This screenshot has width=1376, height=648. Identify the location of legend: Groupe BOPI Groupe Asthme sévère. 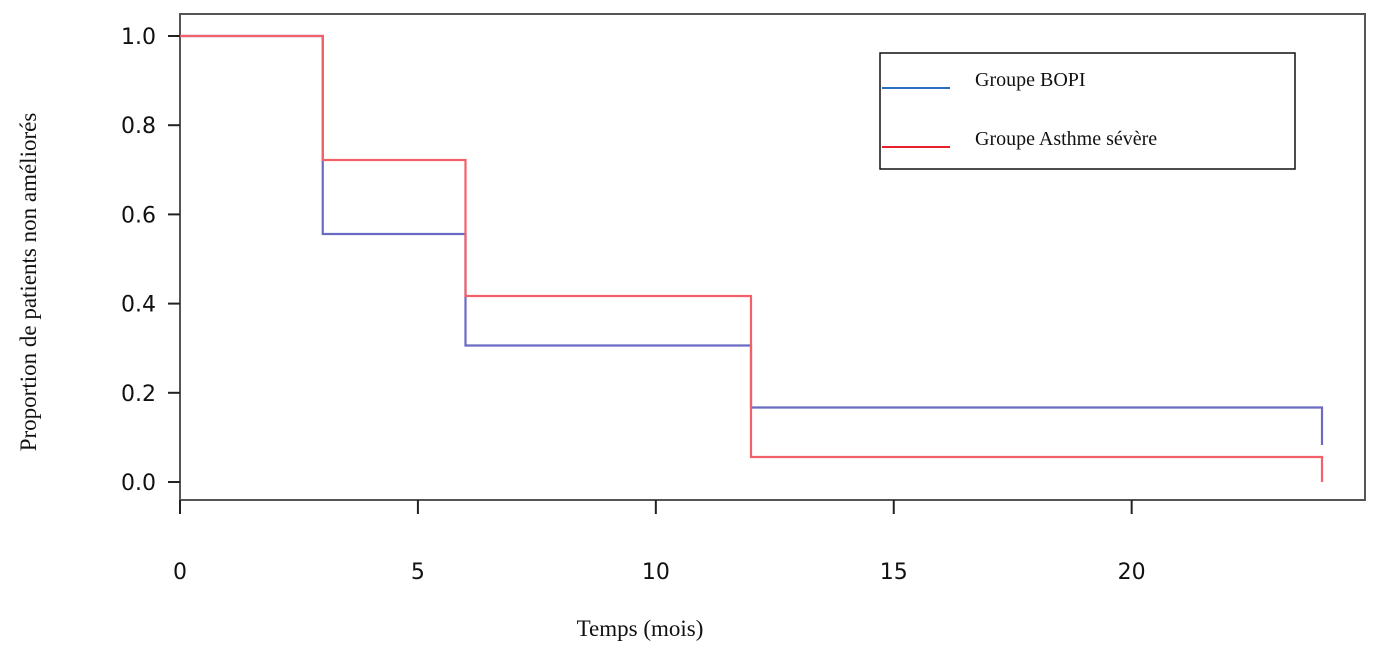
(1087, 111).